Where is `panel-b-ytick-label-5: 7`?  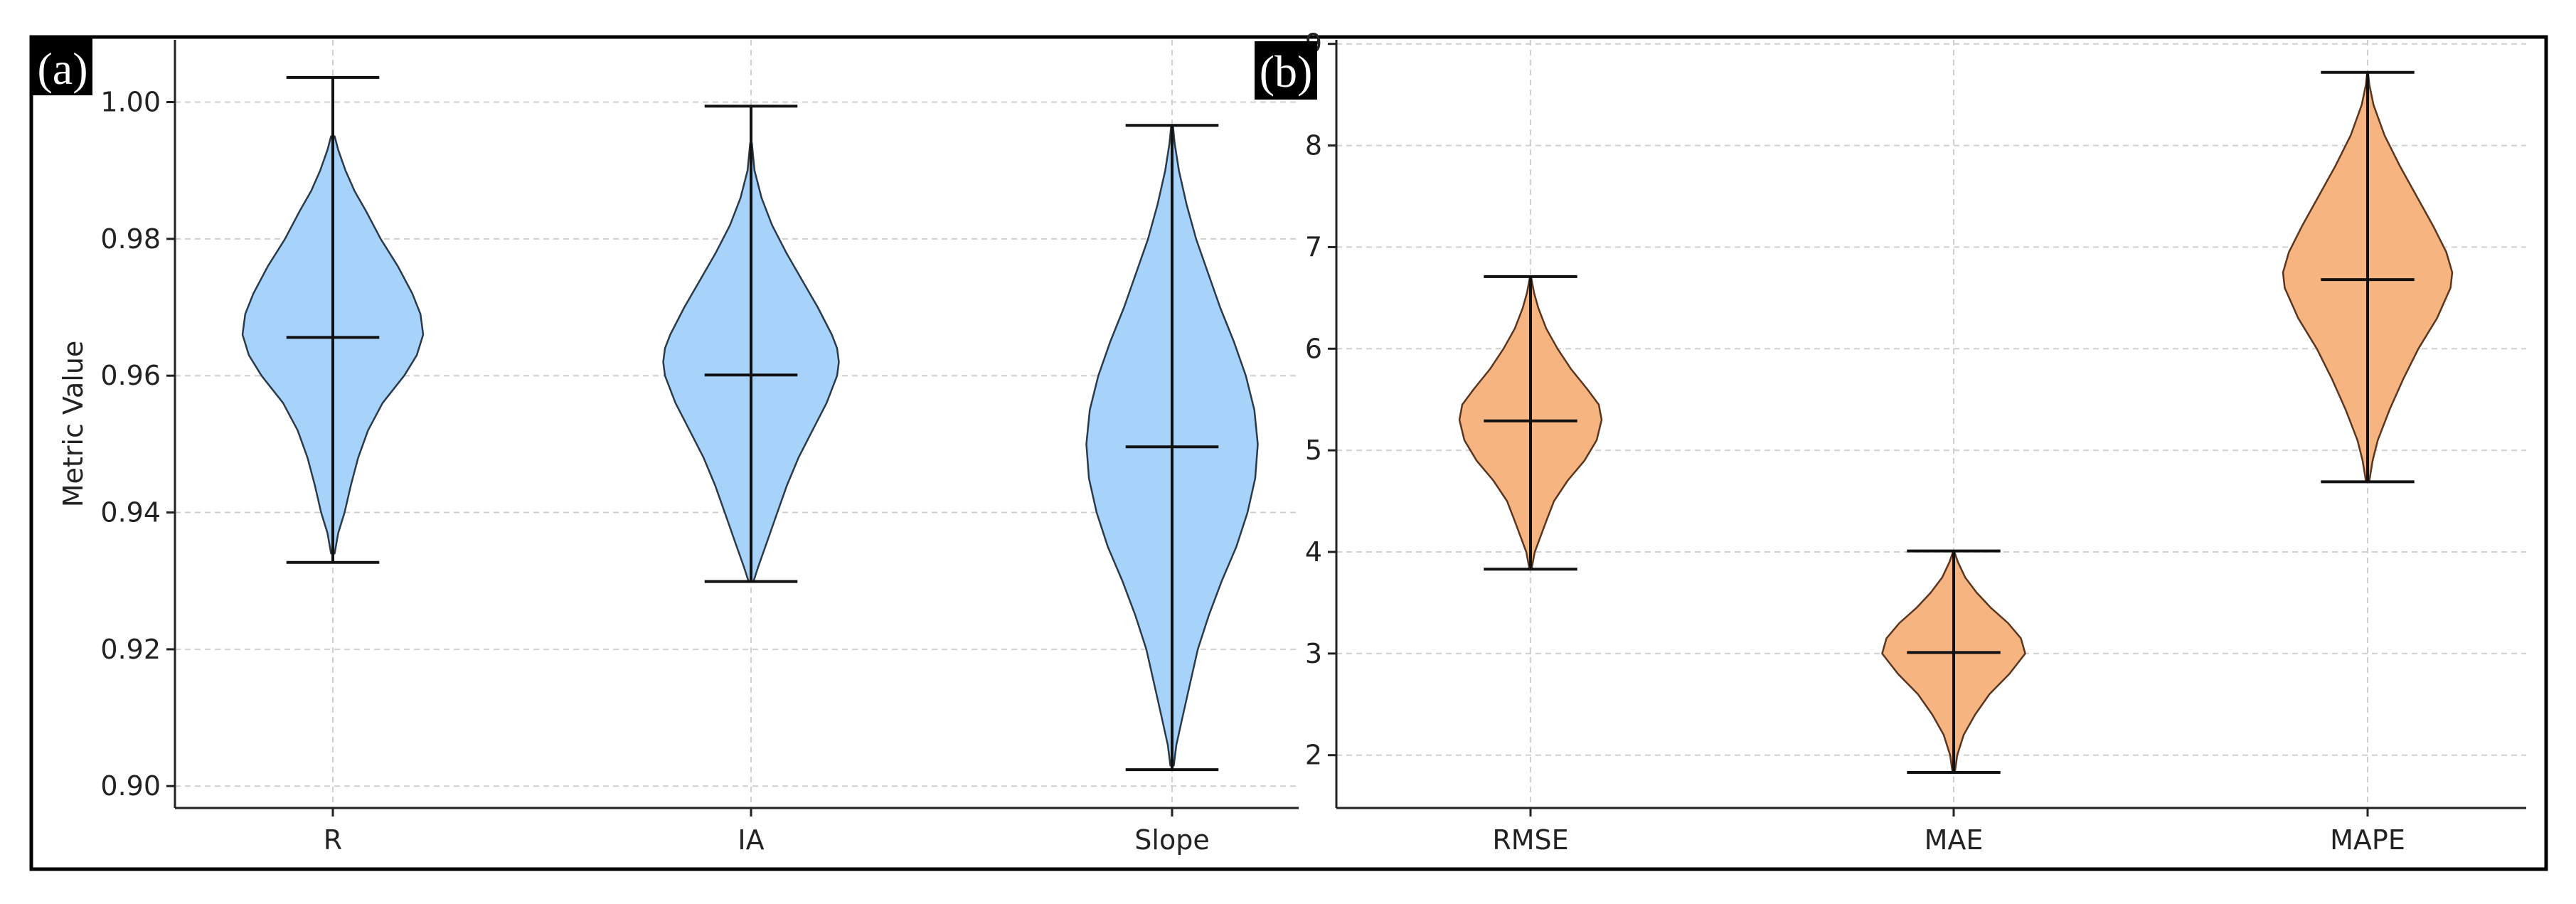 panel-b-ytick-label-5: 7 is located at coordinates (1313, 246).